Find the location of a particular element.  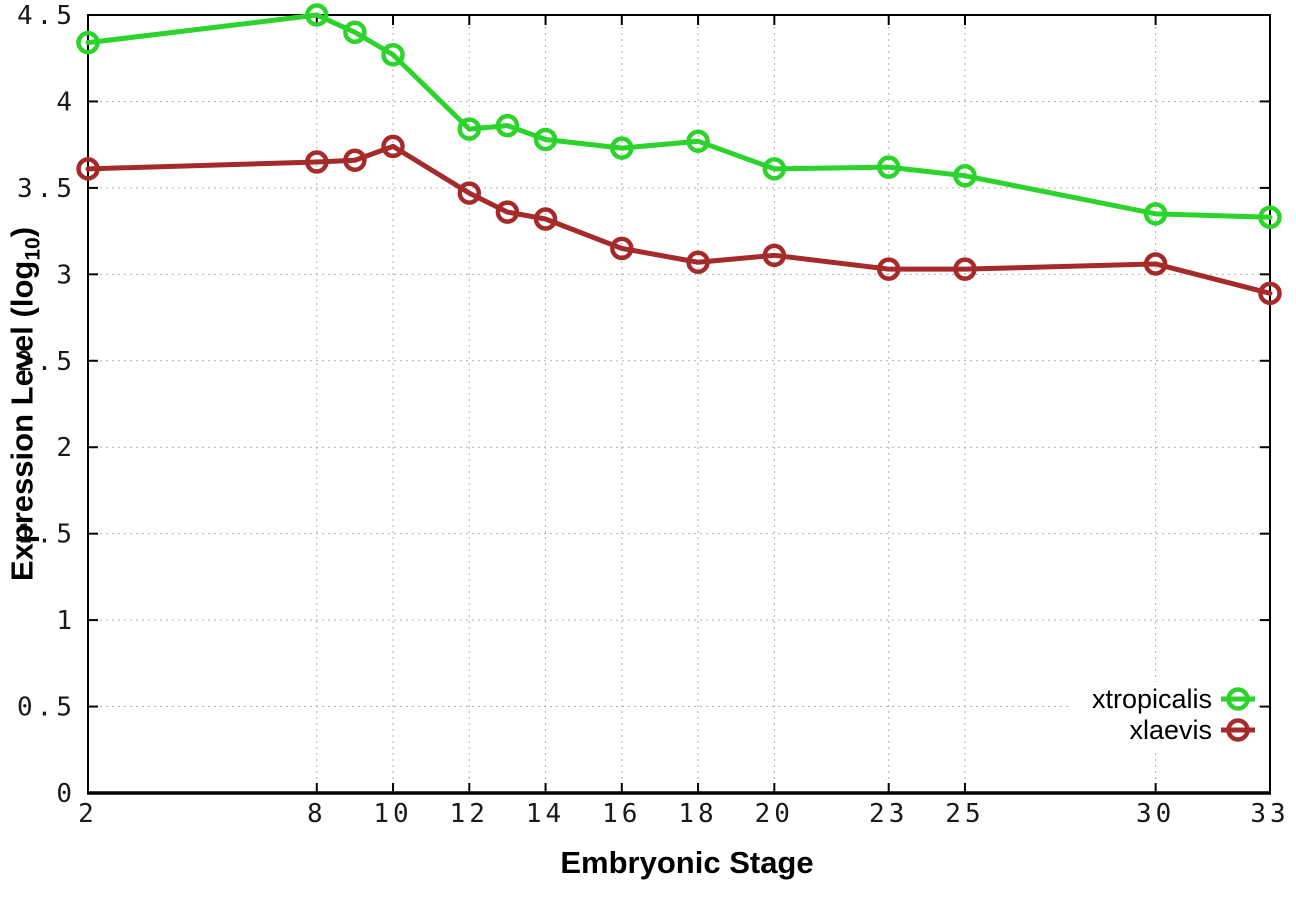

y-tick-label: 2.5 is located at coordinates (46, 362).